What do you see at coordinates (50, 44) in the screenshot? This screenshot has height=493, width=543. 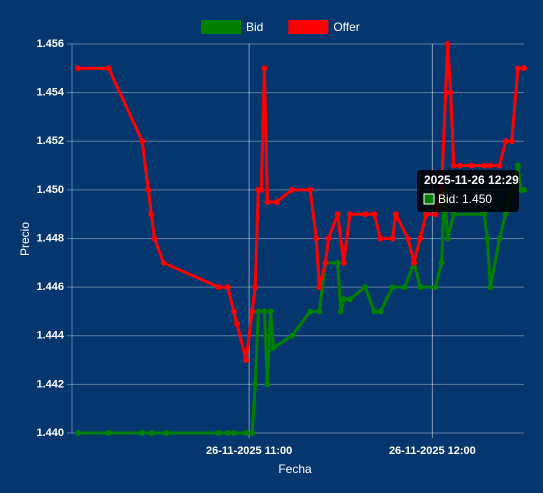 I see `y-tick-label: 1.456` at bounding box center [50, 44].